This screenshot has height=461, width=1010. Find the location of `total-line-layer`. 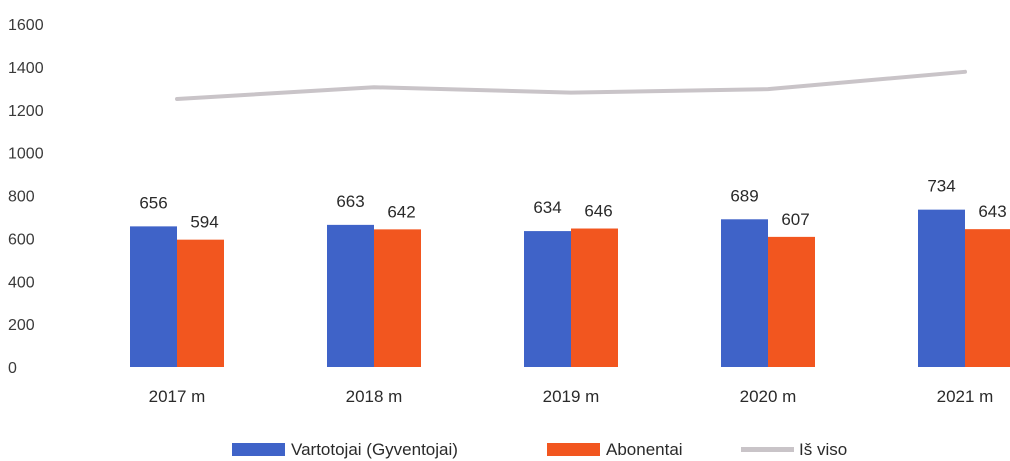

total-line-layer is located at coordinates (571, 85).